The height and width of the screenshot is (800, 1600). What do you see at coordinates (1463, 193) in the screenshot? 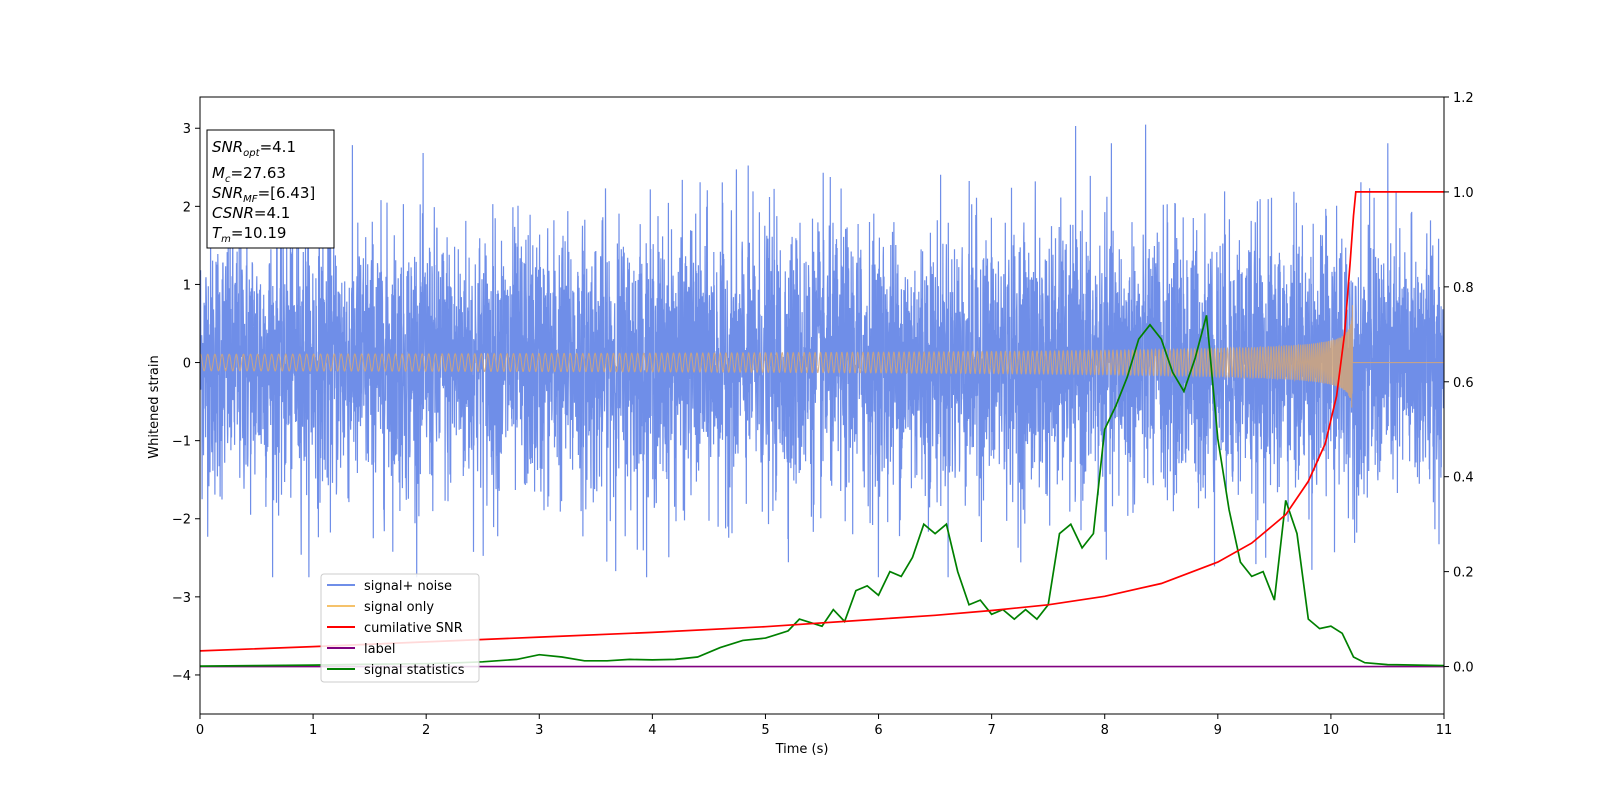
I see `y2-tick-label: 1.0` at bounding box center [1463, 193].